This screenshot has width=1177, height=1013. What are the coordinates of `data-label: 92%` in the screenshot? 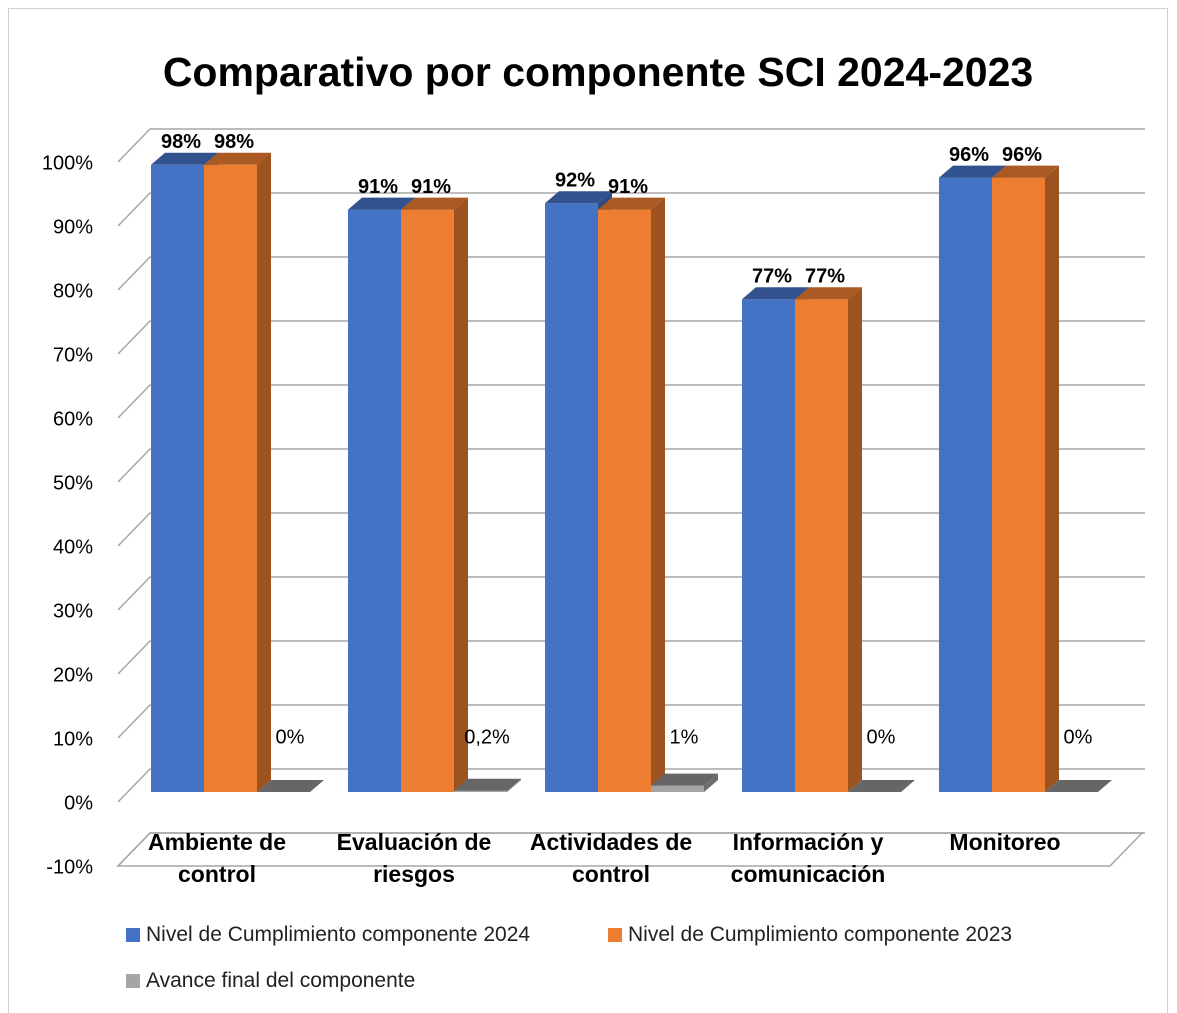 It's located at (575, 180).